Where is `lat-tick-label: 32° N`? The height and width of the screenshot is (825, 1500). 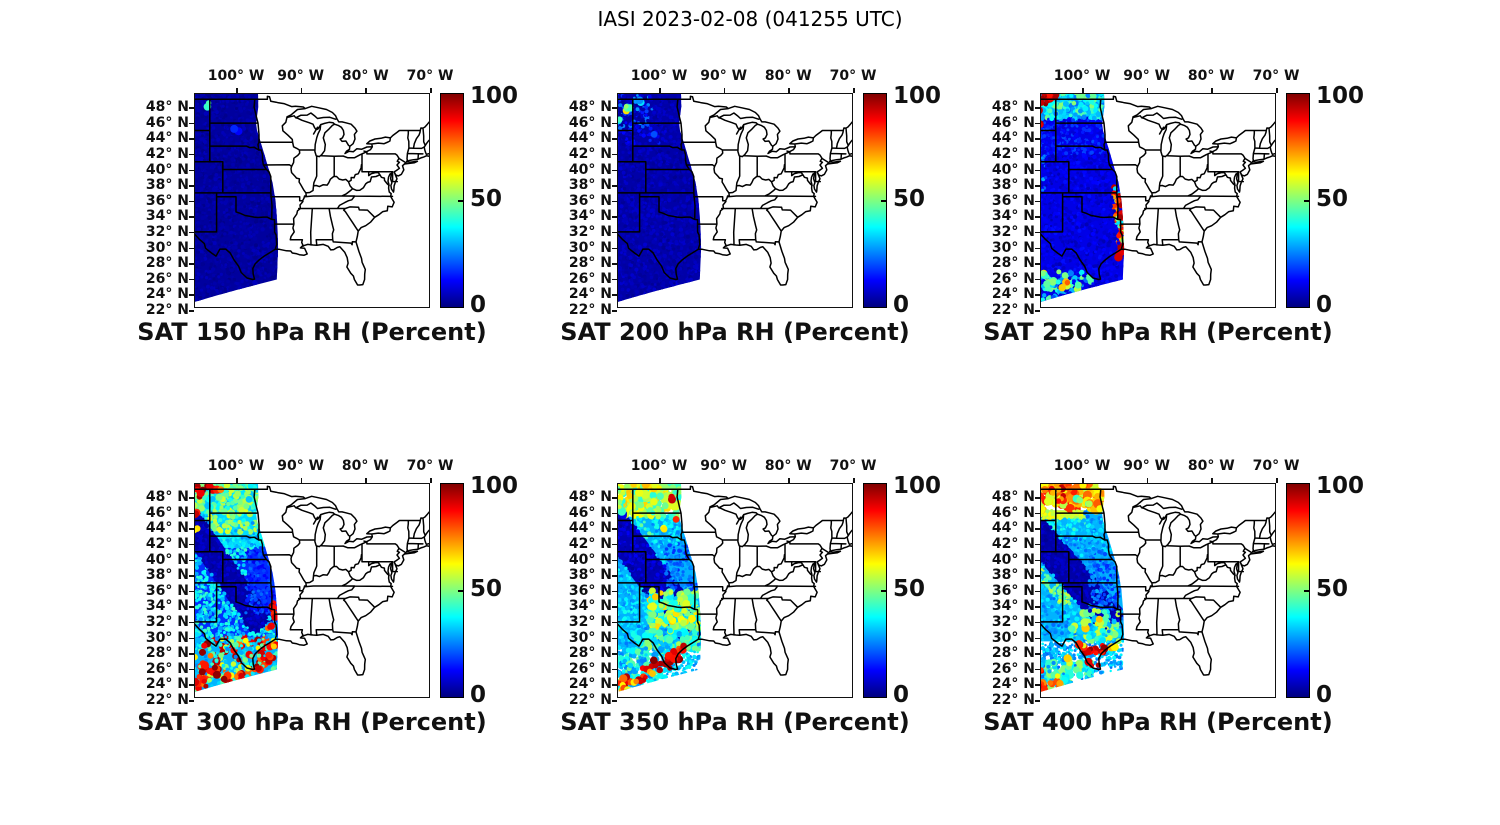
lat-tick-label: 32° N is located at coordinates (167, 621).